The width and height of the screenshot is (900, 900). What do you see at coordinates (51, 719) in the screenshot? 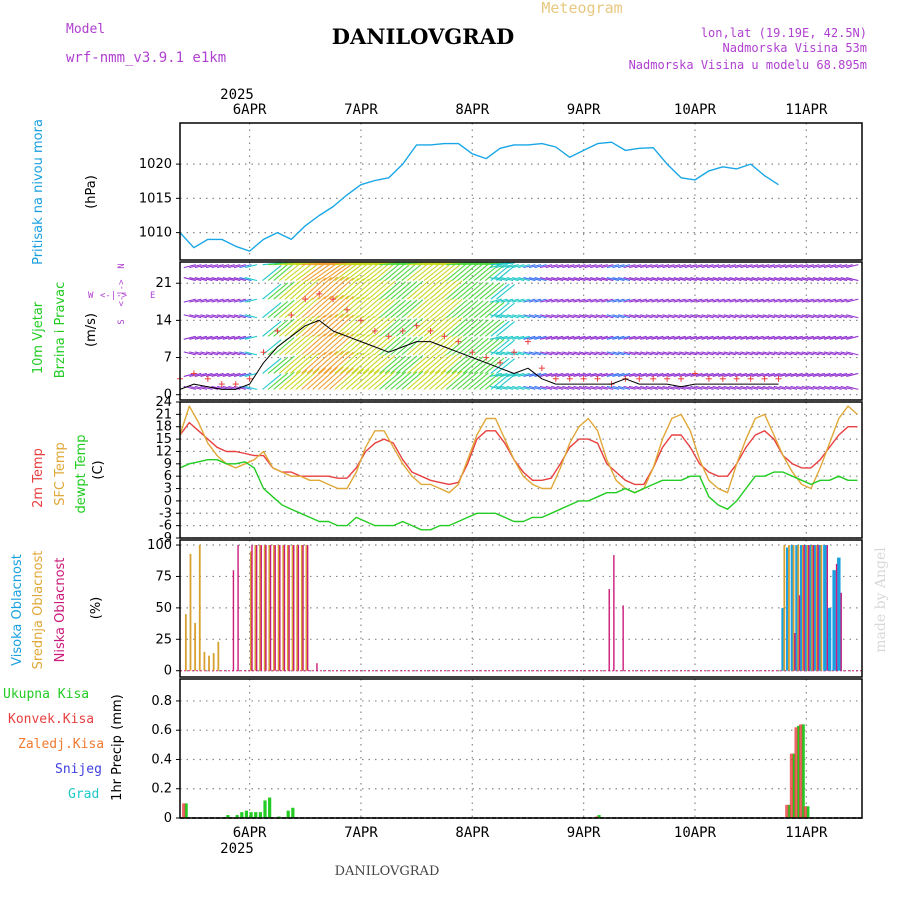
I see `legend-konvek: Konvek.Kisa` at bounding box center [51, 719].